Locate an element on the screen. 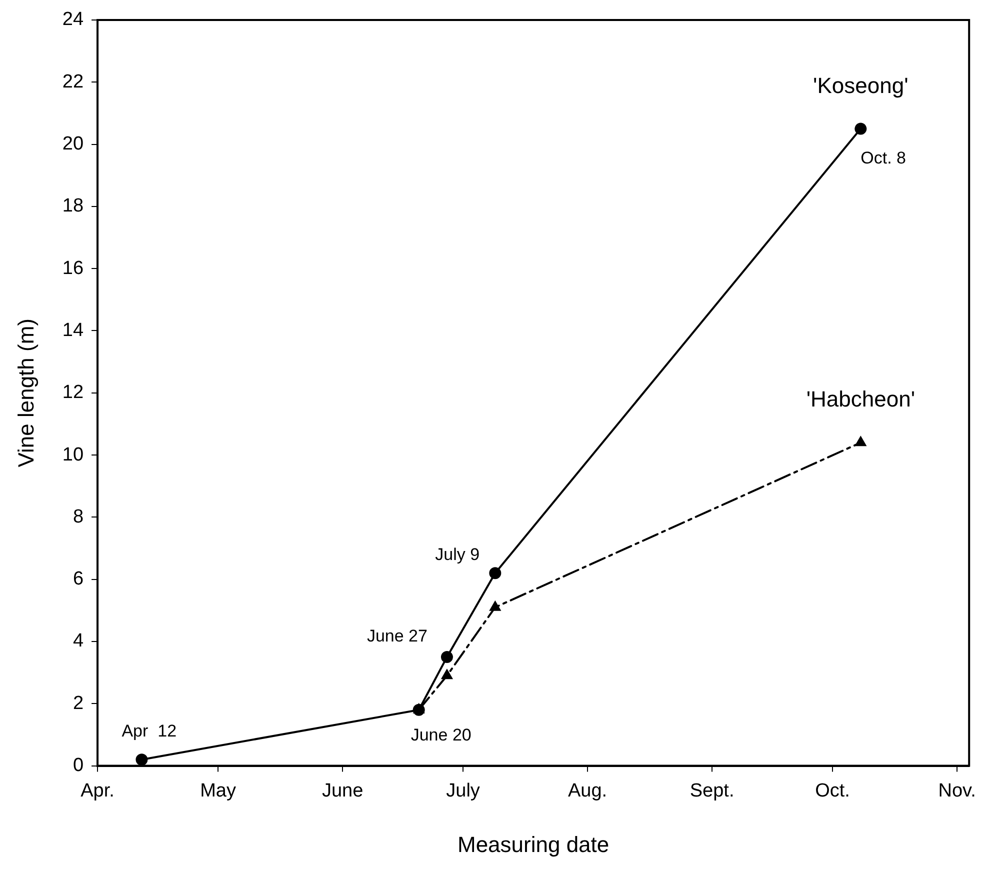 Image resolution: width=984 pixels, height=883 pixels. annotation: Oct. 8 is located at coordinates (883, 158).